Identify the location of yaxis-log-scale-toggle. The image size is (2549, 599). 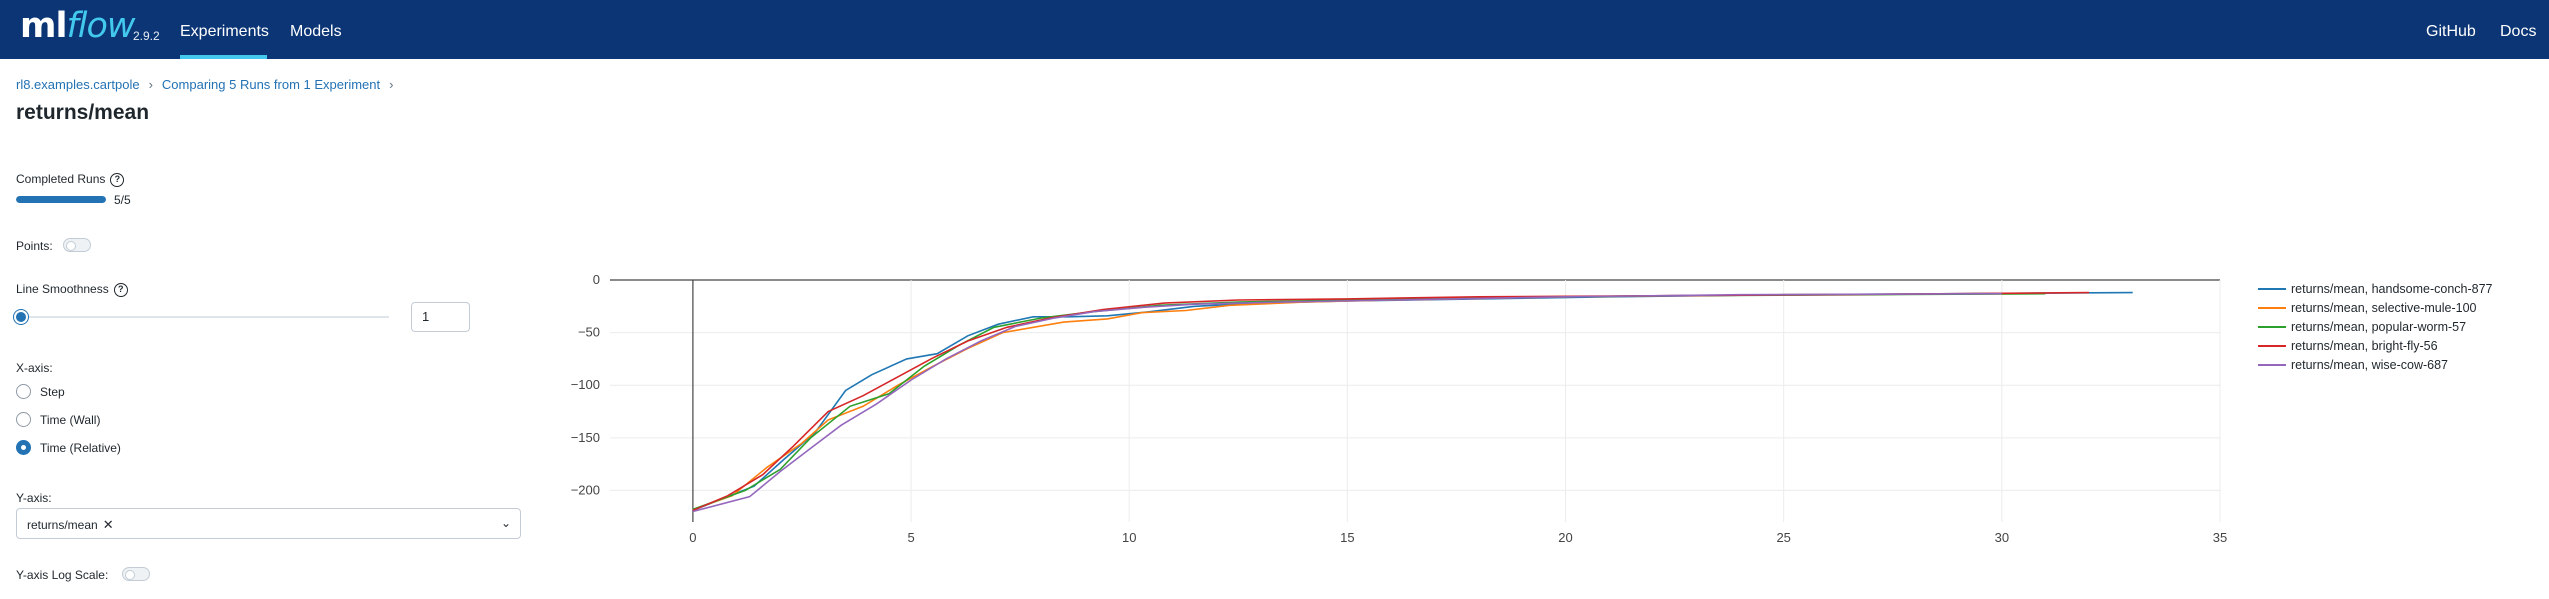
(136, 574).